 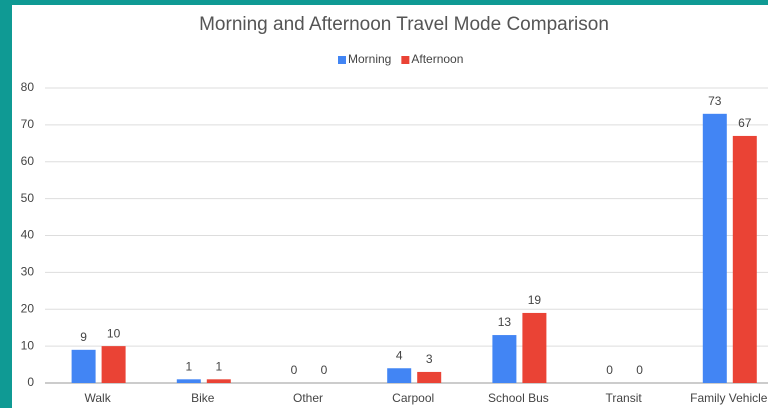 What do you see at coordinates (28, 124) in the screenshot?
I see `y-tick-label: 70` at bounding box center [28, 124].